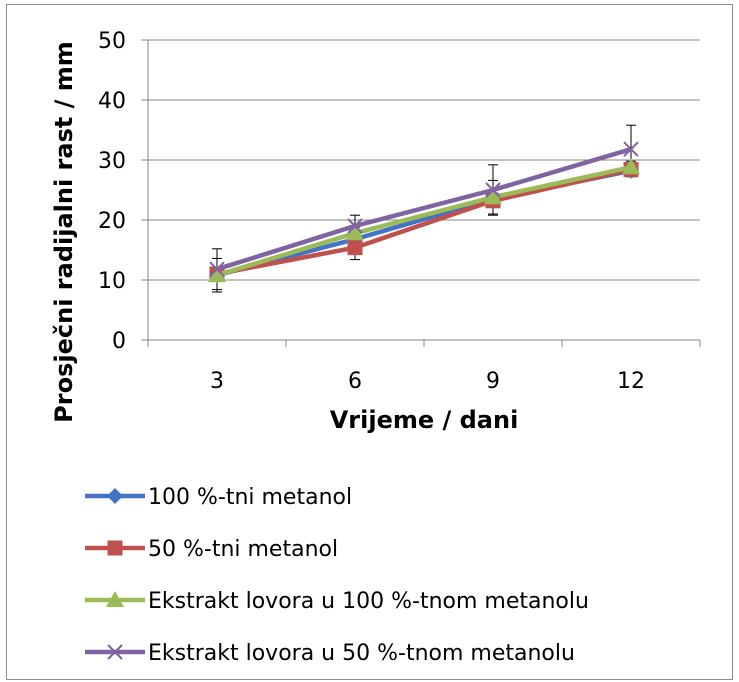  I want to click on x-tick-label: 6, so click(355, 381).